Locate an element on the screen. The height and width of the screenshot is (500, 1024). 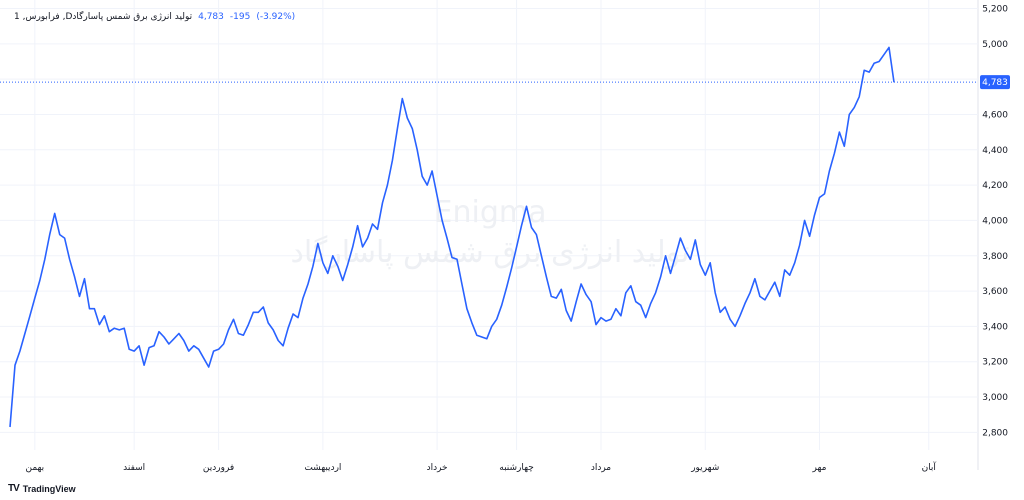
y-tick-label: 3,200 is located at coordinates (995, 363).